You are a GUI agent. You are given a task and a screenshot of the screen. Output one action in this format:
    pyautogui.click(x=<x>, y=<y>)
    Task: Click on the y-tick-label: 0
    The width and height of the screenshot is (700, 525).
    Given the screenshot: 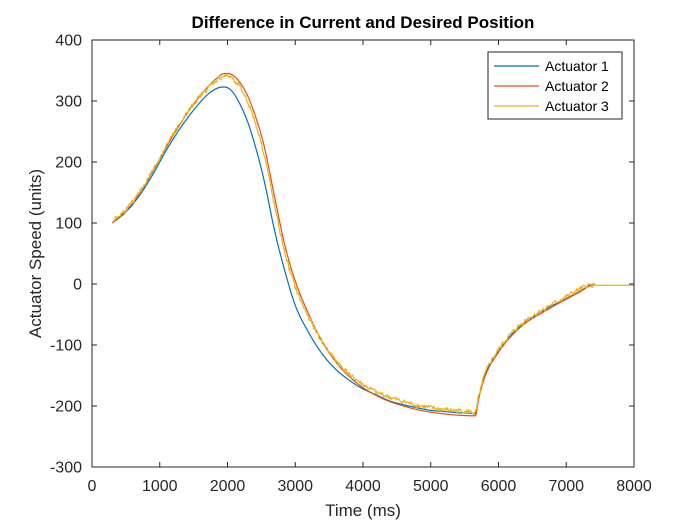 What is the action you would take?
    pyautogui.click(x=77, y=285)
    